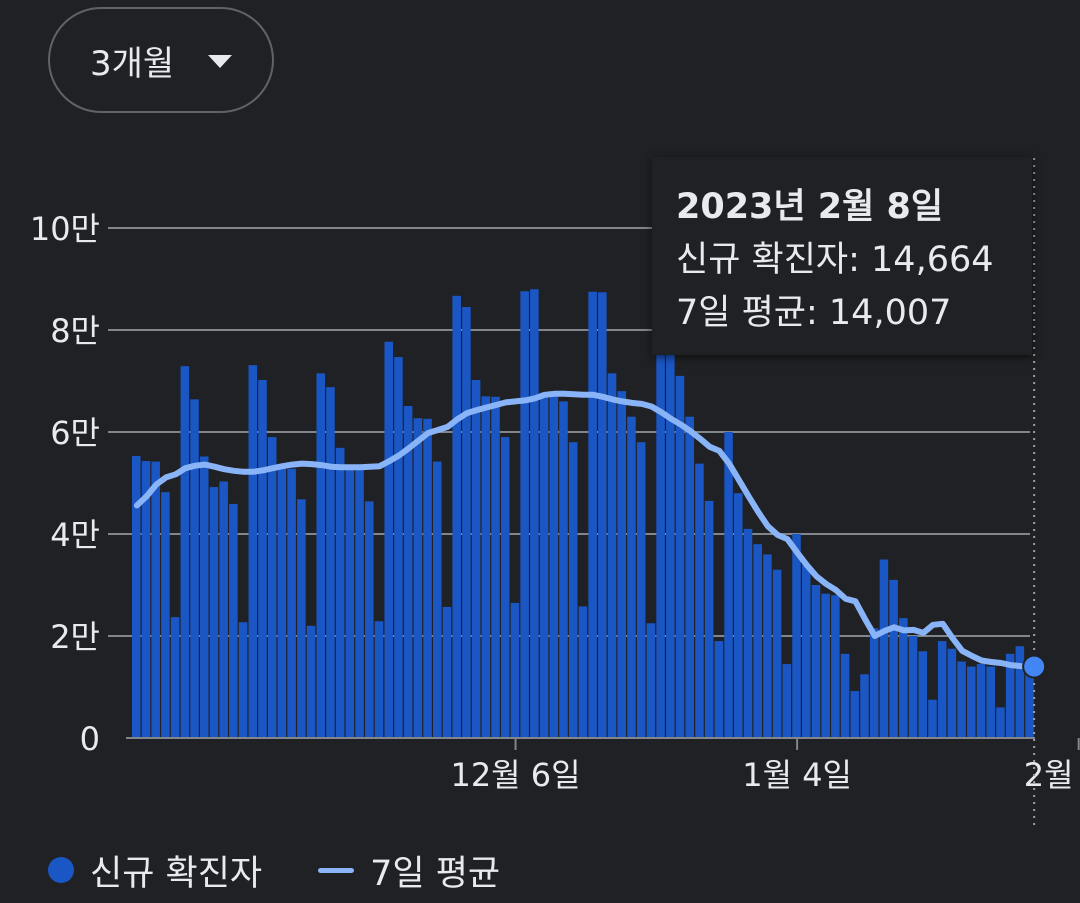  Describe the element at coordinates (75, 433) in the screenshot. I see `y-tick-label: 6만` at that location.